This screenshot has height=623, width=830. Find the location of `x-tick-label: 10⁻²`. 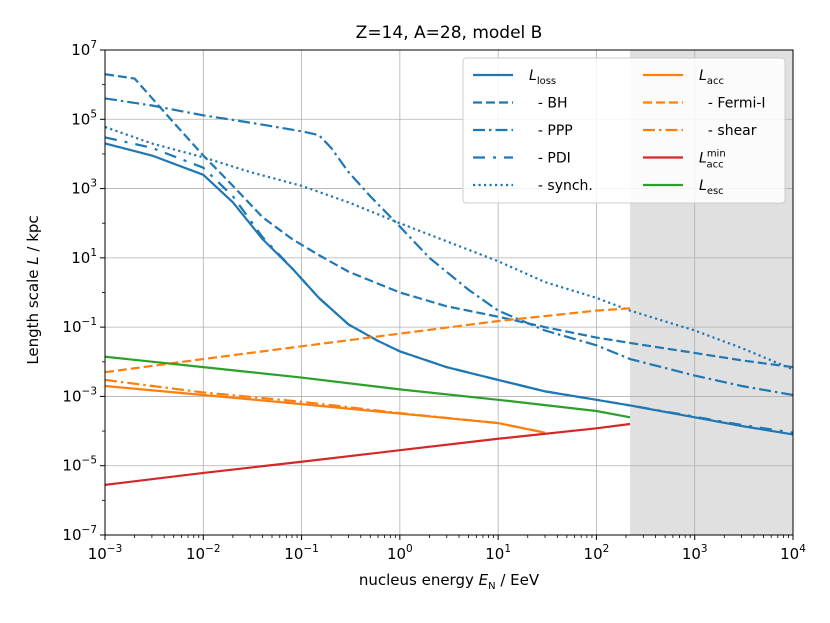

x-tick-label: 10⁻² is located at coordinates (203, 553).